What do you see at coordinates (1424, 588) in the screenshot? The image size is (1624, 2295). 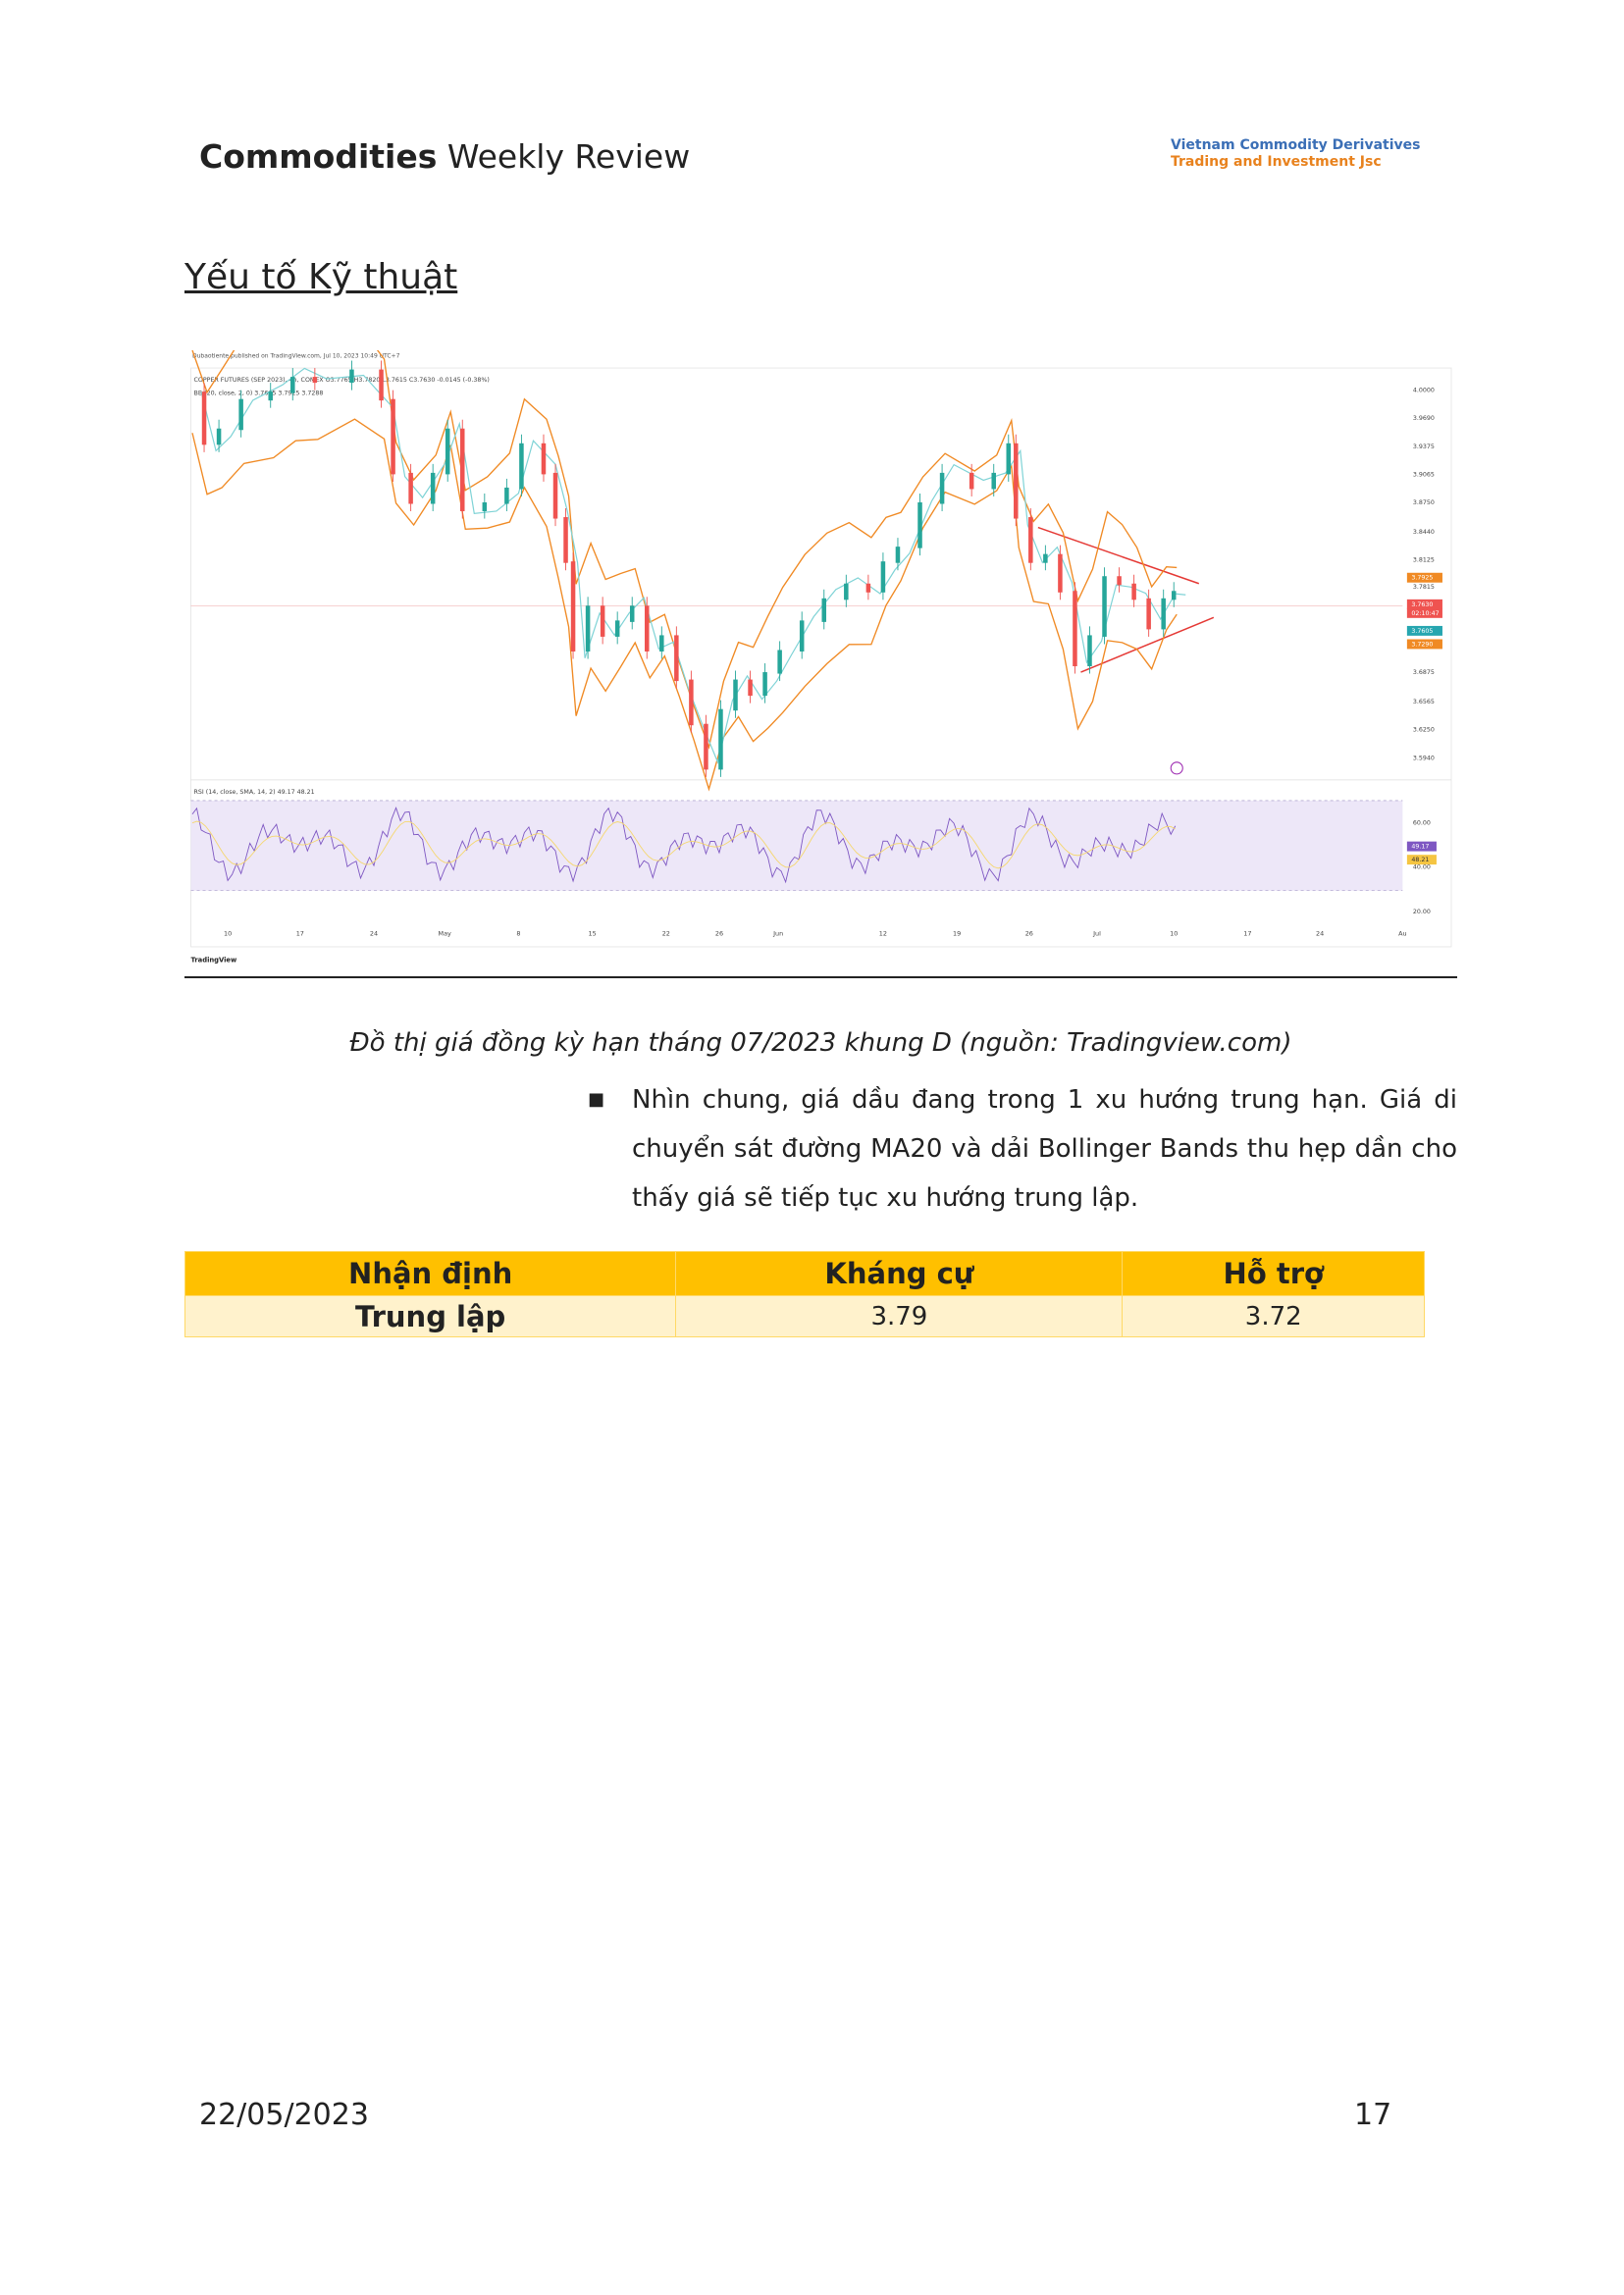 I see `price-tick: 3.7815` at bounding box center [1424, 588].